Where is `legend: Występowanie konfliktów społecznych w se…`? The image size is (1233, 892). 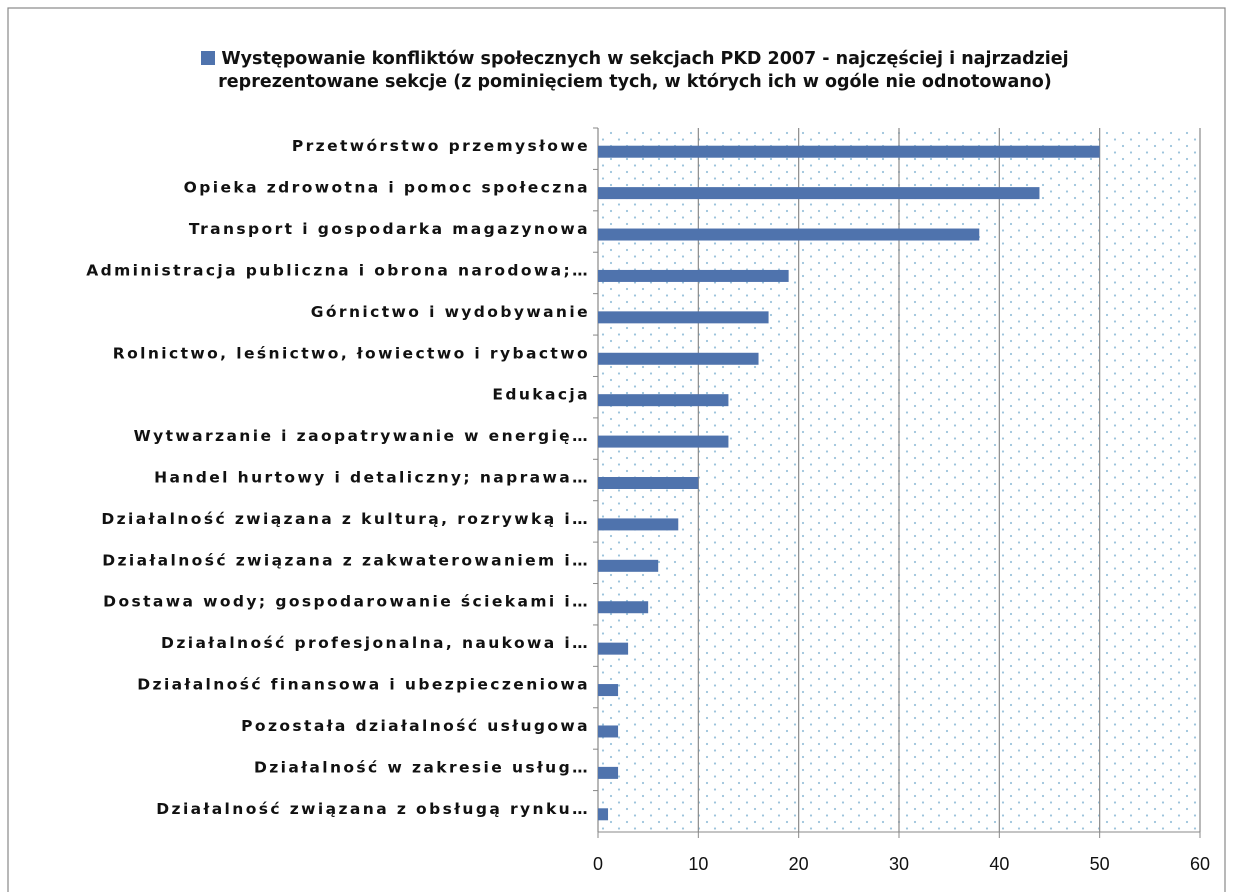
legend: Występowanie konfliktów społecznych w se… is located at coordinates (635, 71).